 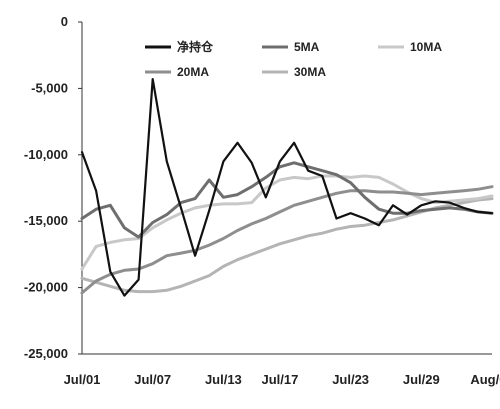 I want to click on x-tick-label: Jul/07, so click(x=152, y=379).